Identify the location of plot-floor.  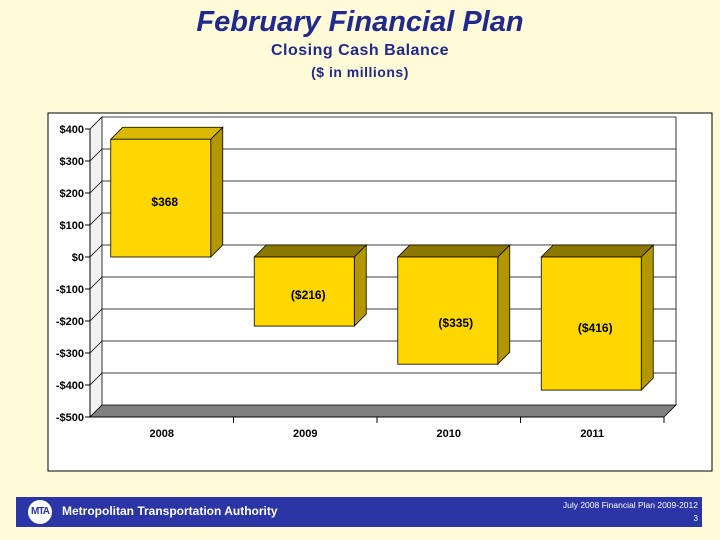
(383, 411).